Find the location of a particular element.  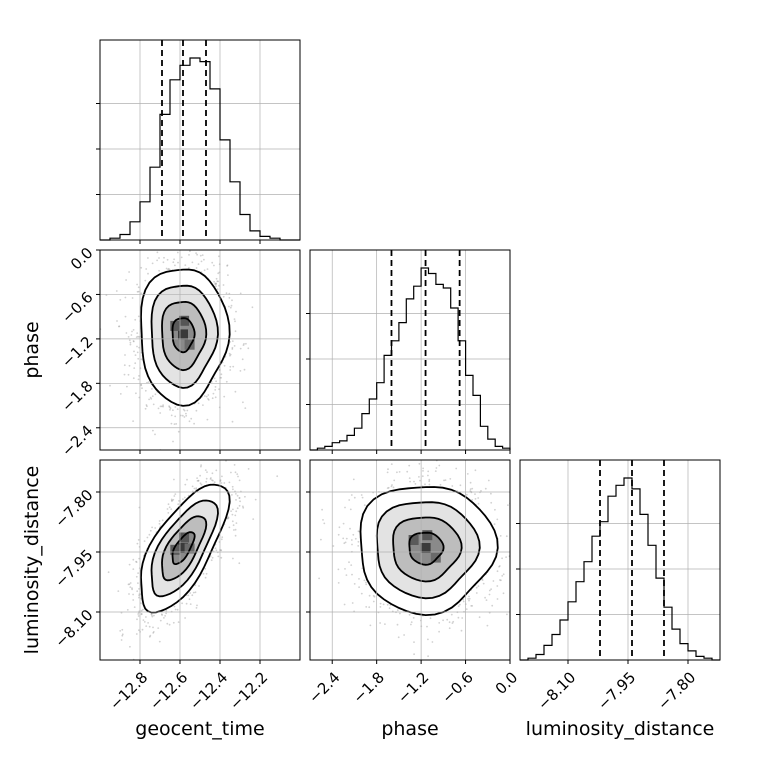

density-core is located at coordinates (182, 332).